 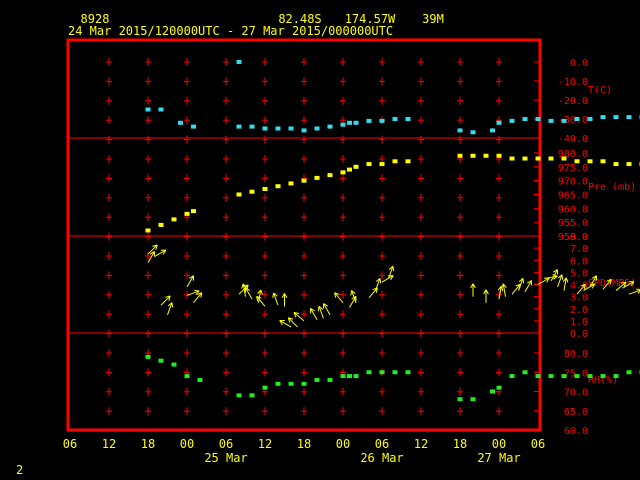 What do you see at coordinates (573, 101) in the screenshot?
I see `y-tick-label: -20.0` at bounding box center [573, 101].